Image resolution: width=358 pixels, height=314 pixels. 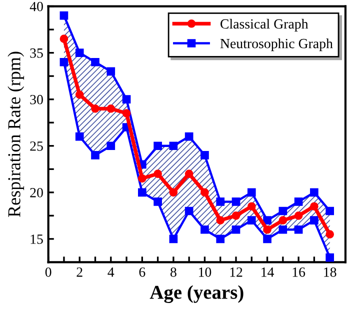 What do you see at coordinates (205, 272) in the screenshot?
I see `x-tick-label: 10` at bounding box center [205, 272].